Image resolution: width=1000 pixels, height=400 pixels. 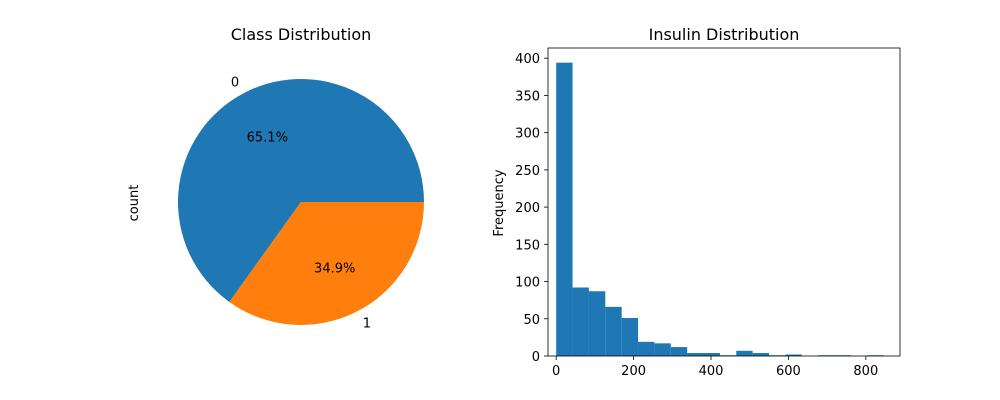 What do you see at coordinates (633, 371) in the screenshot?
I see `x-tick-label: 200` at bounding box center [633, 371].